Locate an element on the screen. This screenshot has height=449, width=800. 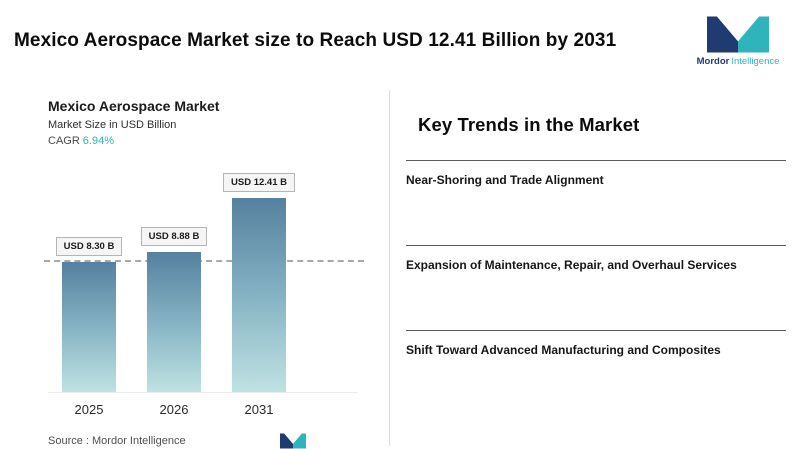
reference-line is located at coordinates (204, 261).